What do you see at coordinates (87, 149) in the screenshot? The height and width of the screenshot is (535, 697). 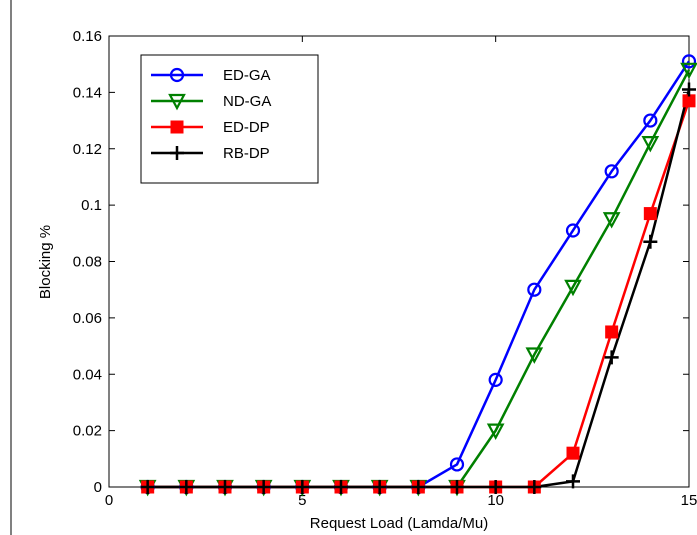 I see `y-tick-label: 0.12` at bounding box center [87, 149].